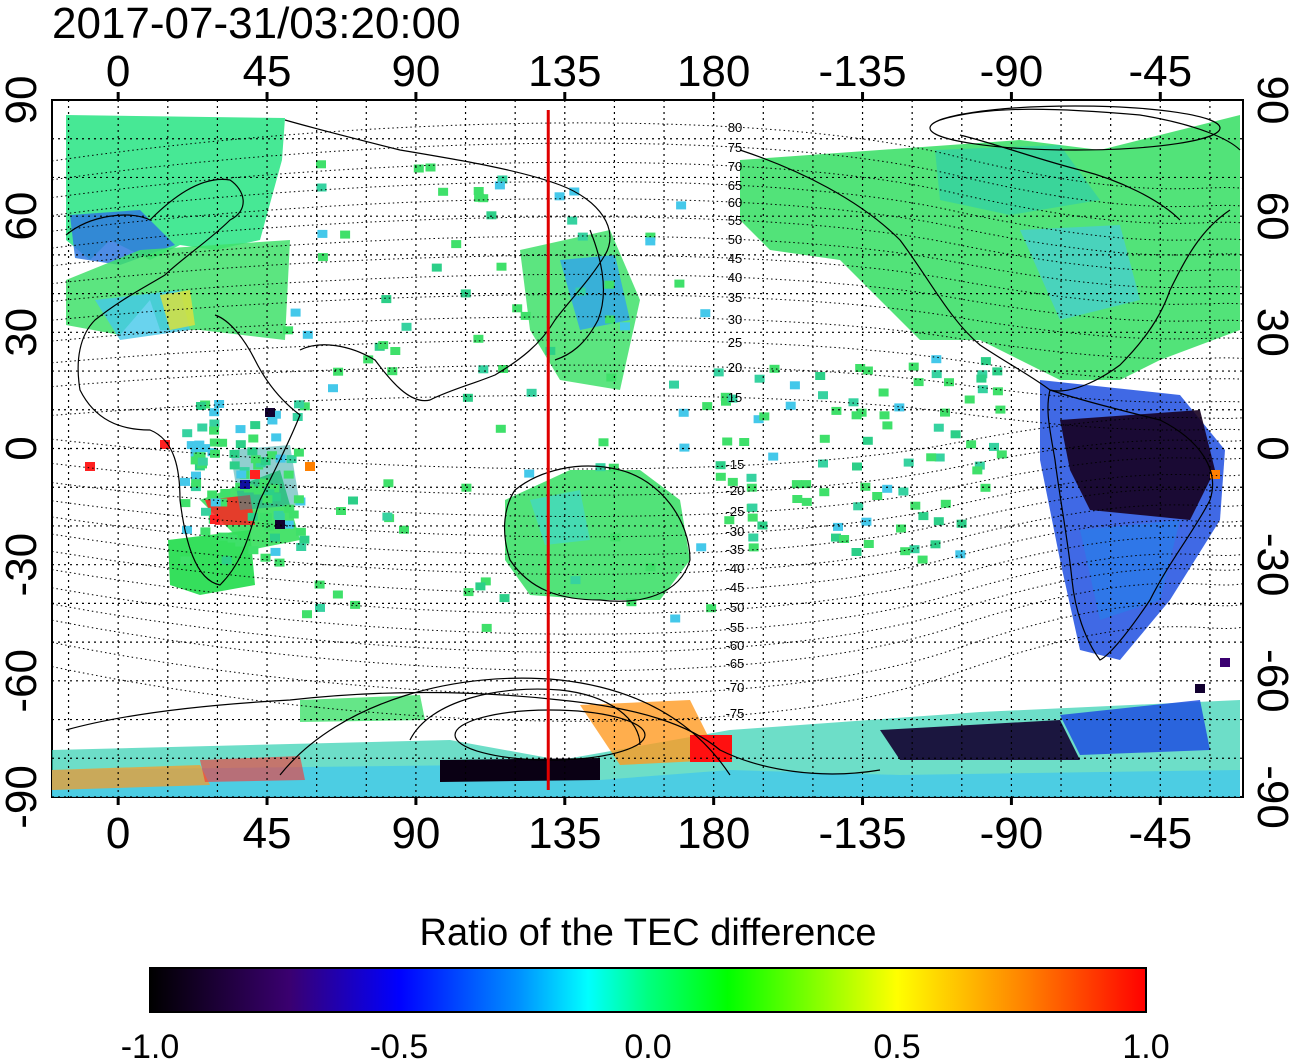  Describe the element at coordinates (735, 342) in the screenshot. I see `magnetic-latitude-label: 25` at that location.